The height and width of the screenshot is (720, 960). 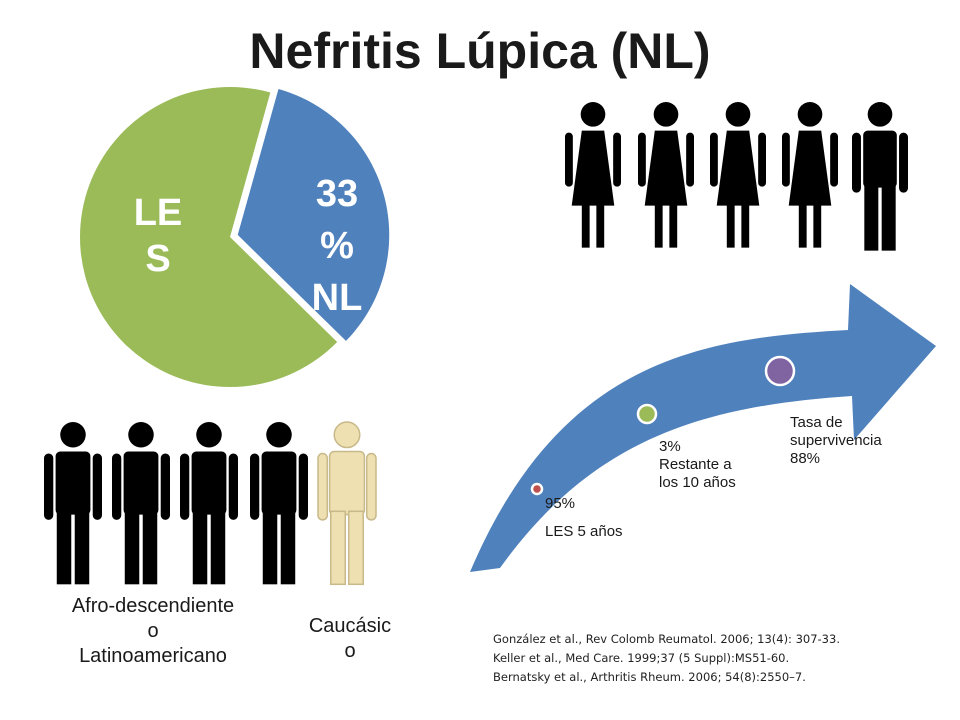 I want to click on afro-latino-label: Afro-descendiente o Latinoamericano, so click(x=153, y=631).